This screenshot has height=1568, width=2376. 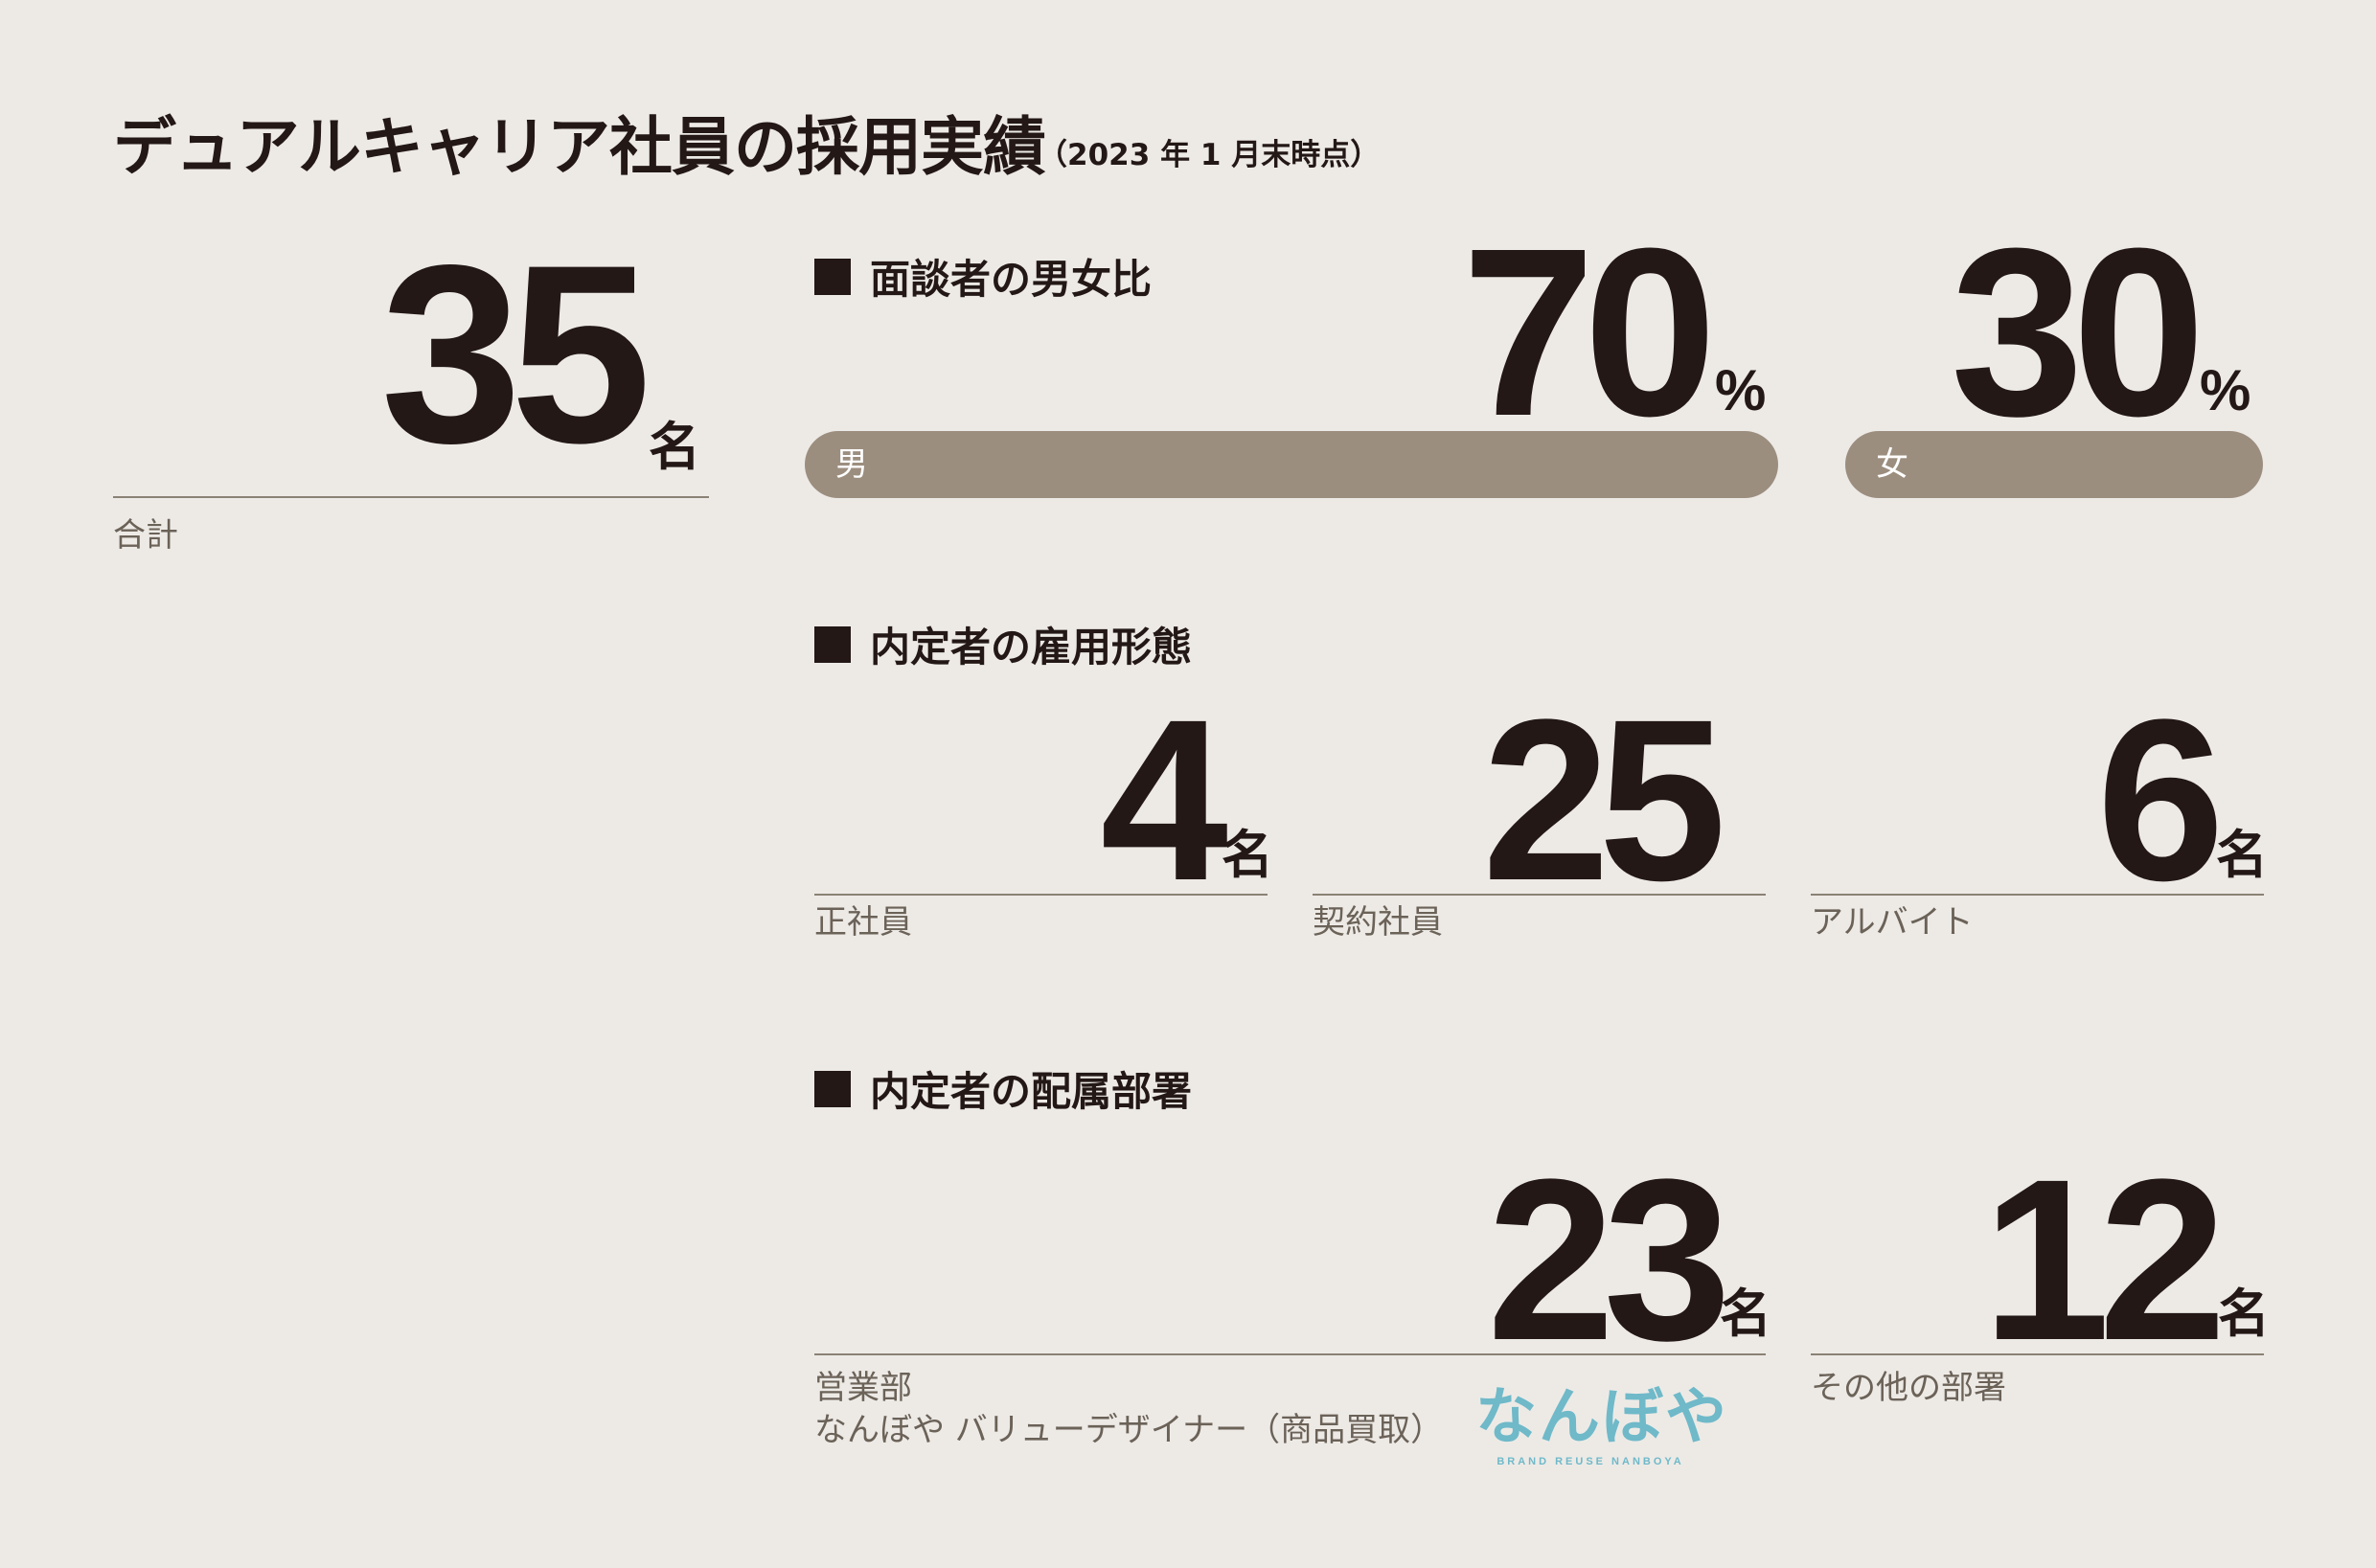 I want to click on nanboya-logo-text: なんぼや, so click(x=1601, y=1417).